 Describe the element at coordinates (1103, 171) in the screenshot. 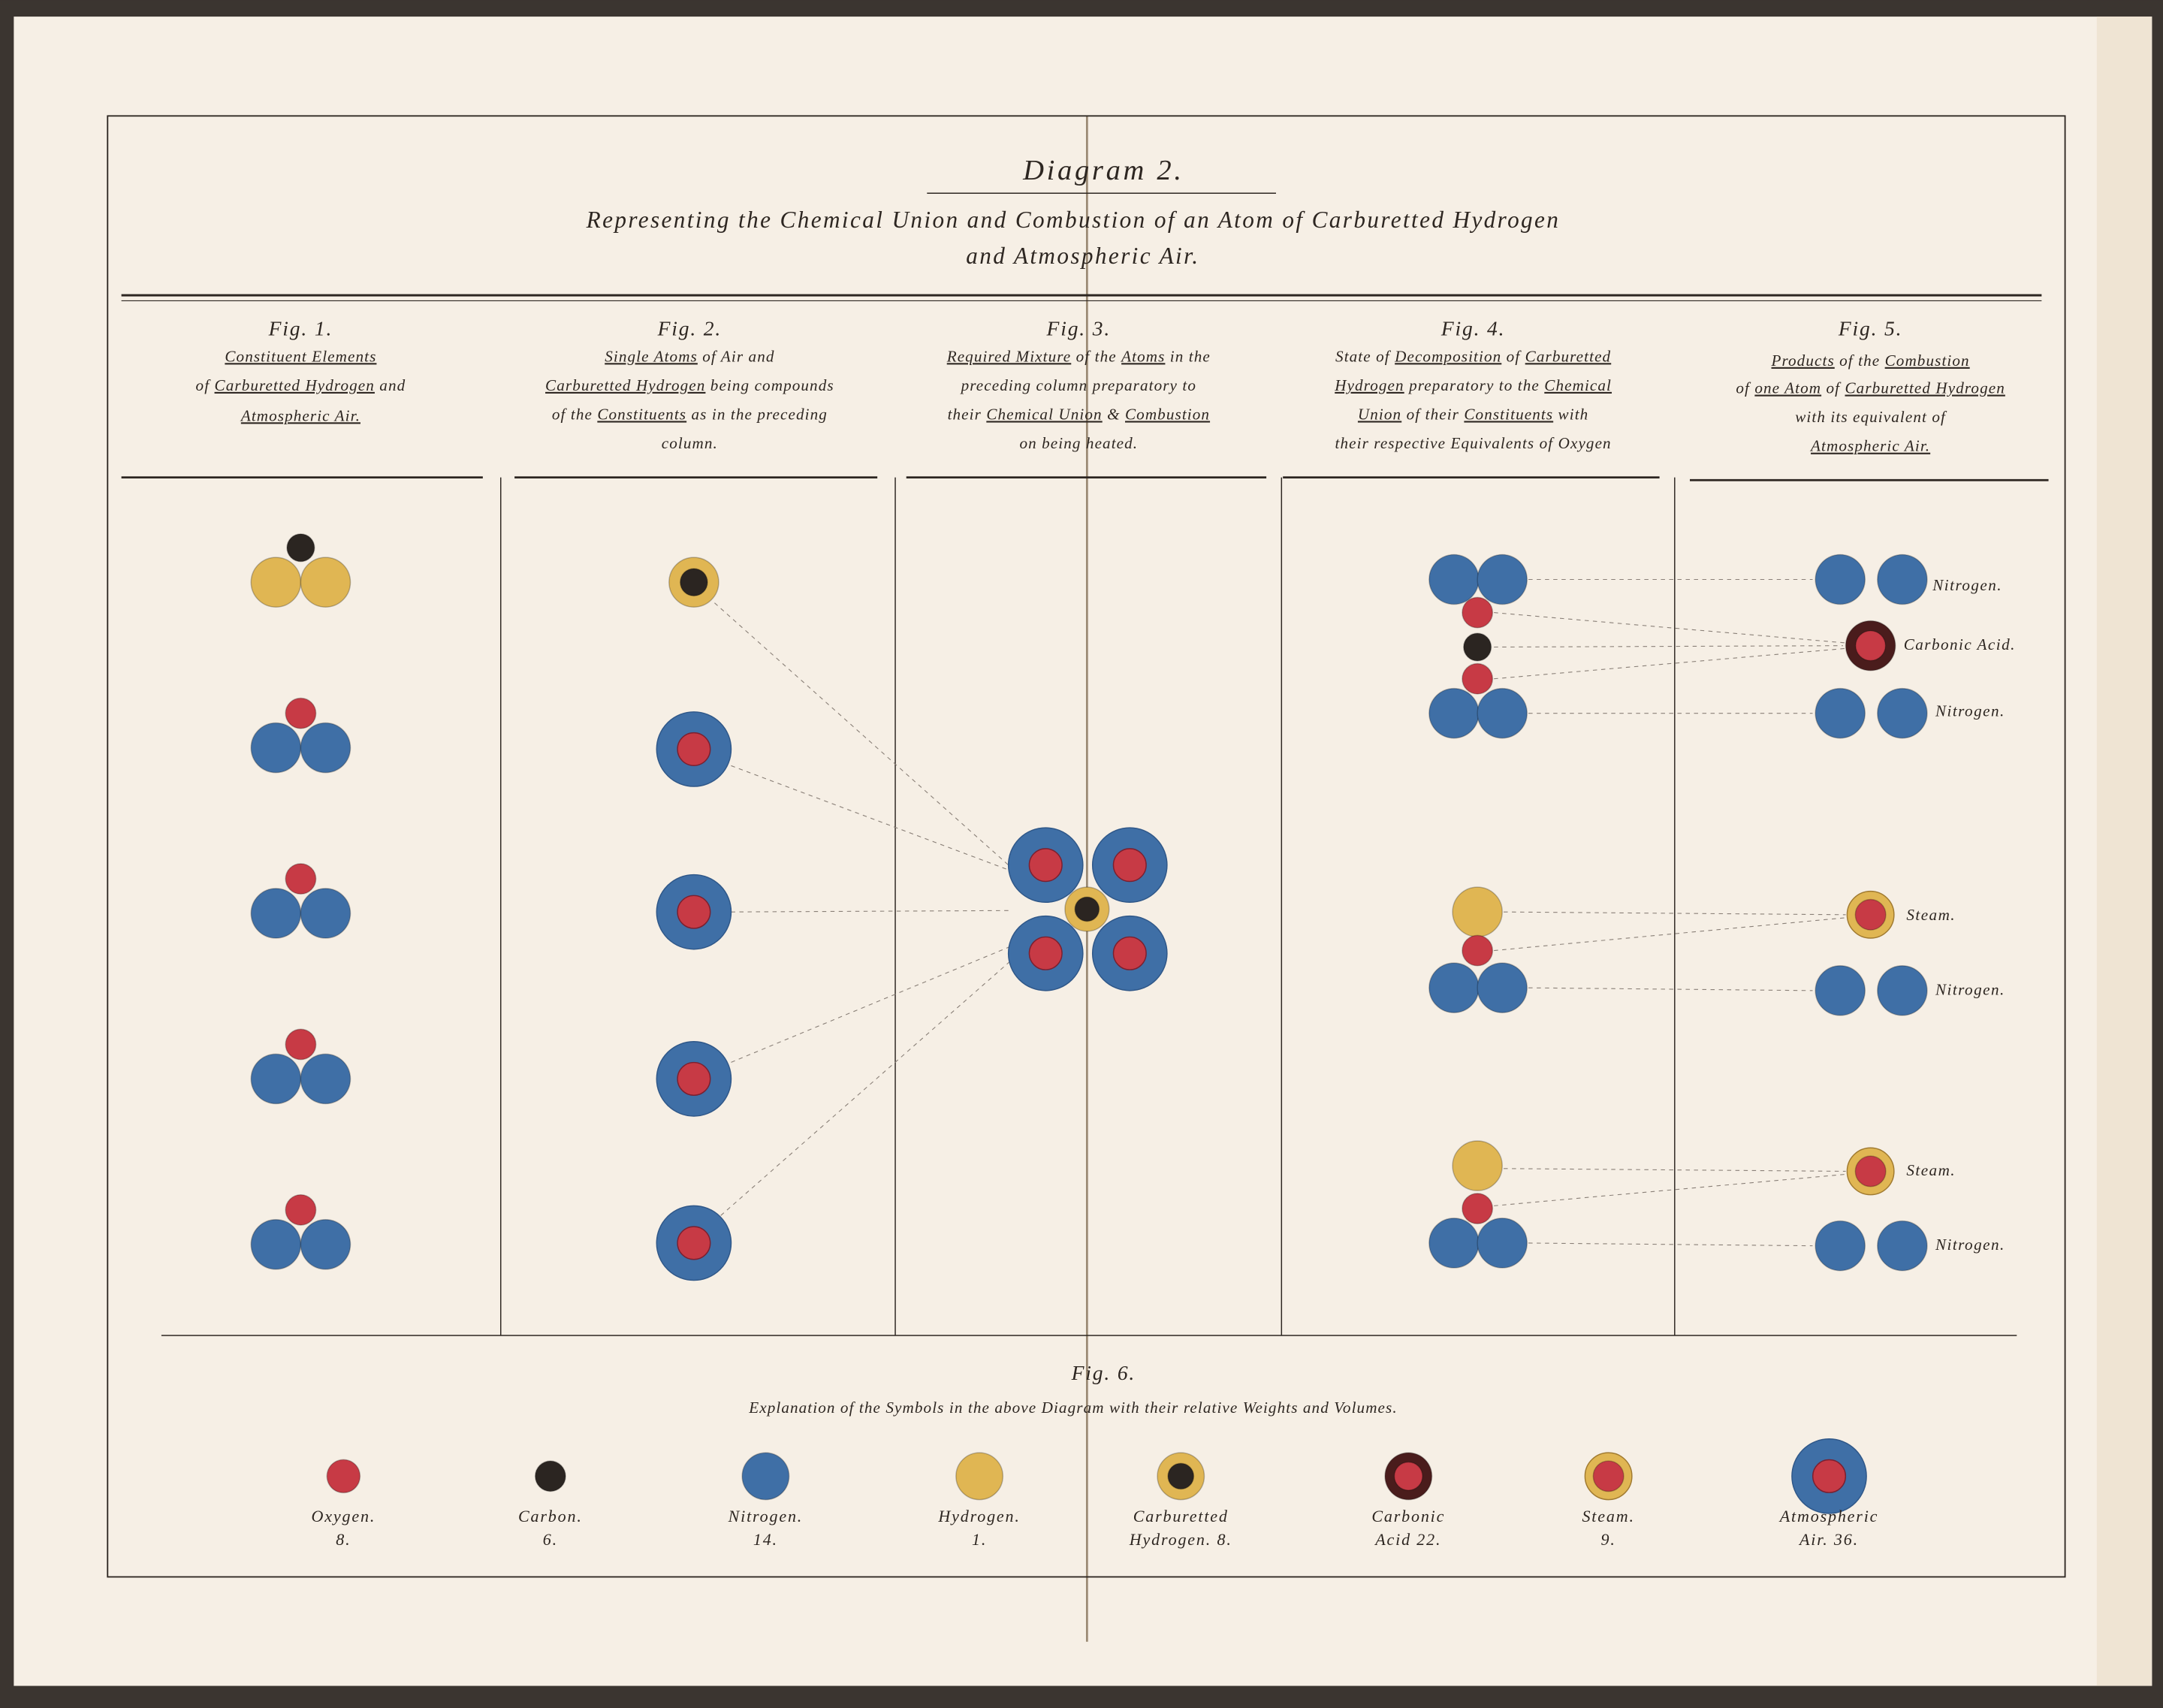

I see `diagram-title: Diagram 2.` at that location.